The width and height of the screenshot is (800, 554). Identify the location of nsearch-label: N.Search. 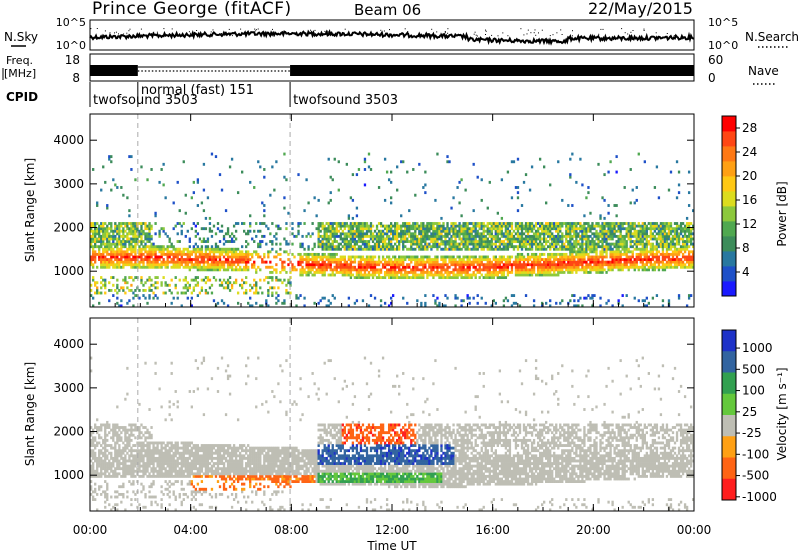
(772, 37).